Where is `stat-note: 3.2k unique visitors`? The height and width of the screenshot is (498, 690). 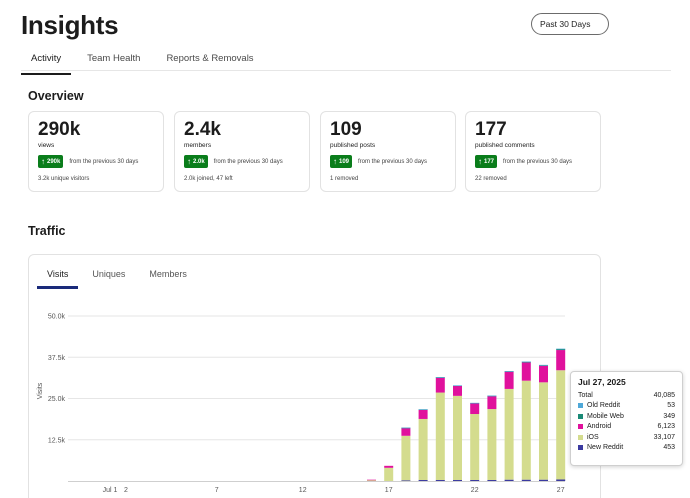 stat-note: 3.2k unique visitors is located at coordinates (64, 179).